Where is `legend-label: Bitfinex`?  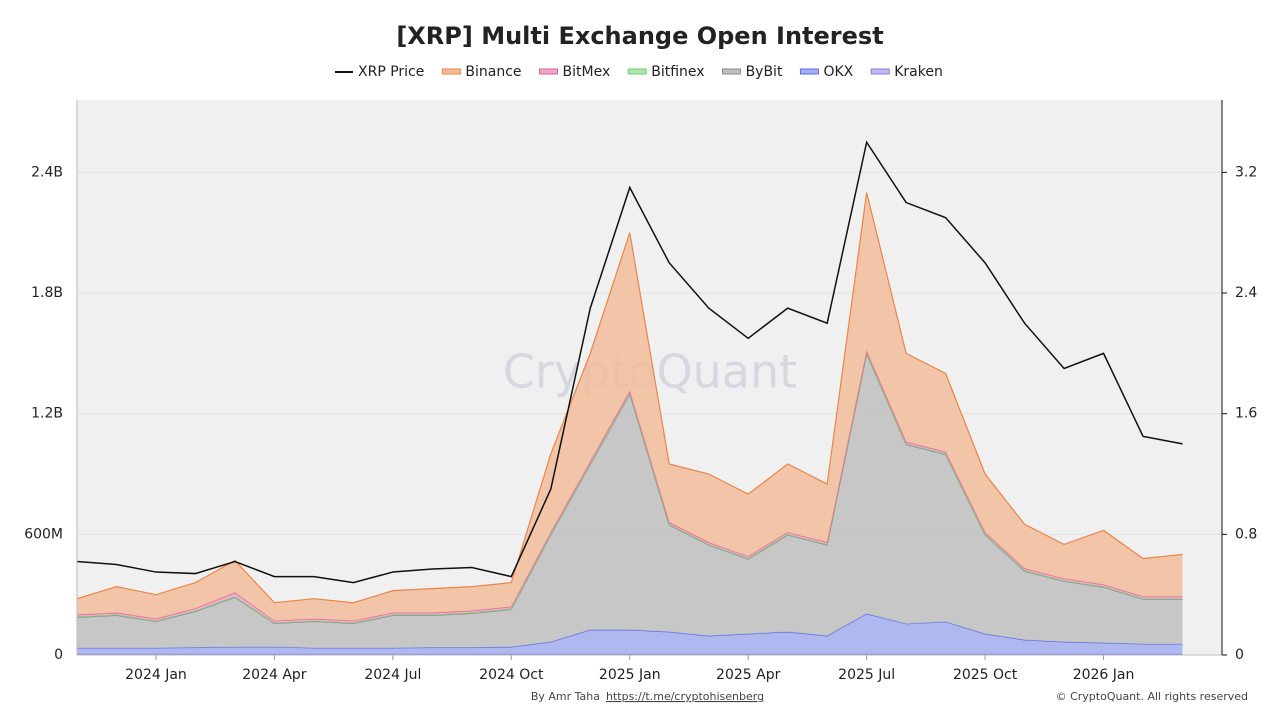 legend-label: Bitfinex is located at coordinates (677, 72).